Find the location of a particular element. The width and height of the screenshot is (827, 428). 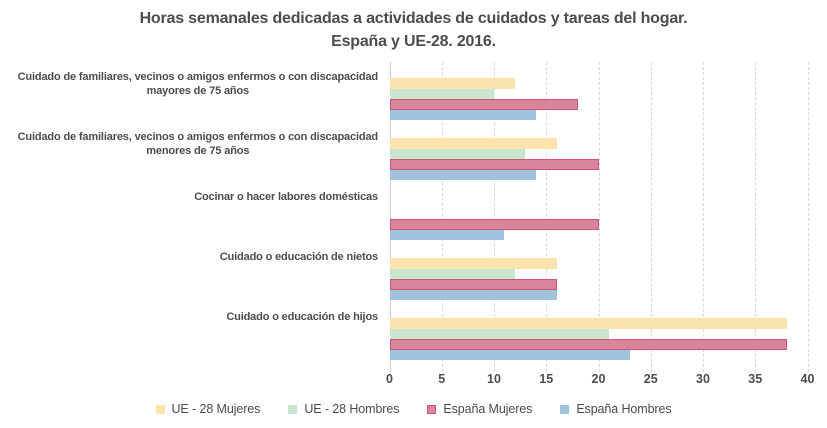

bar-espa-a-mujeres-cat3 is located at coordinates (494, 224).